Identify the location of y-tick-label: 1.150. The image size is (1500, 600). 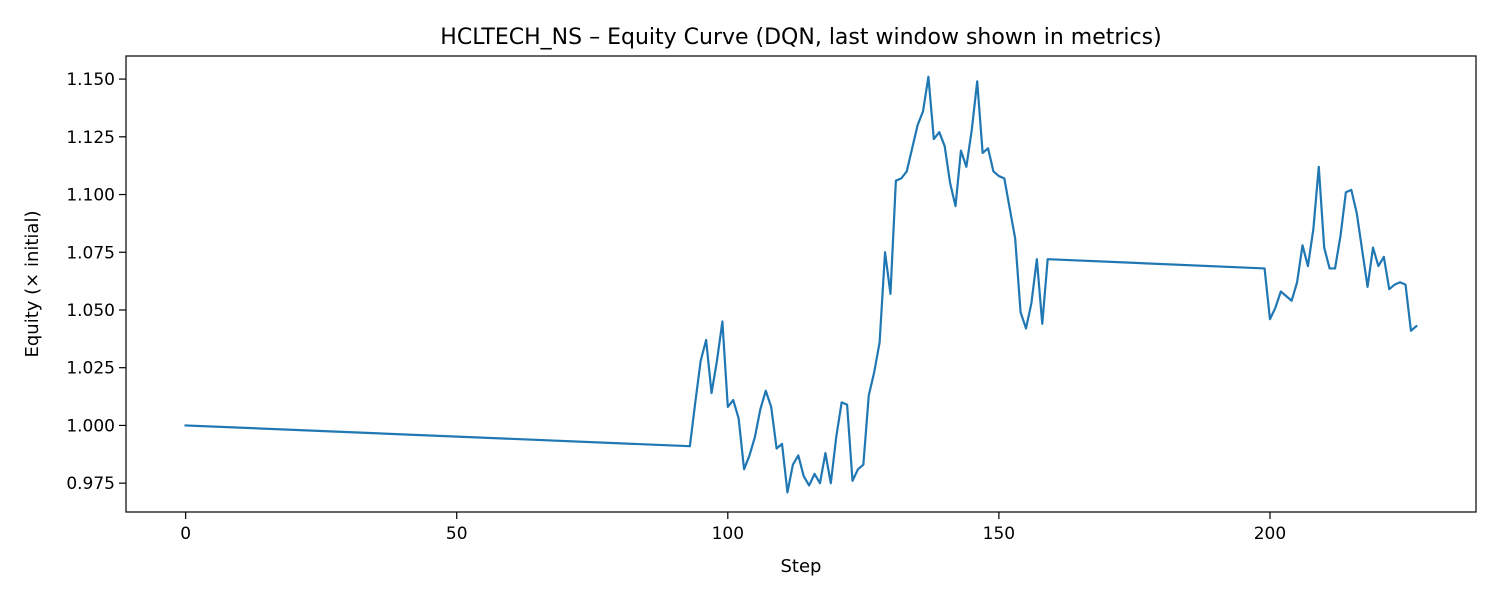
(90, 80).